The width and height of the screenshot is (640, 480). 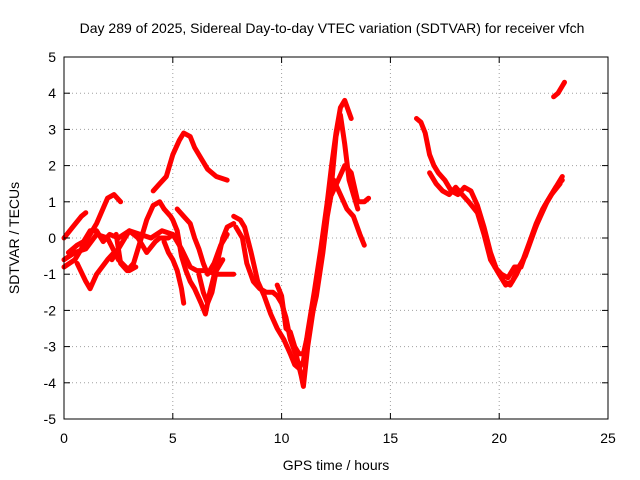 What do you see at coordinates (559, 89) in the screenshot?
I see `series-track-t` at bounding box center [559, 89].